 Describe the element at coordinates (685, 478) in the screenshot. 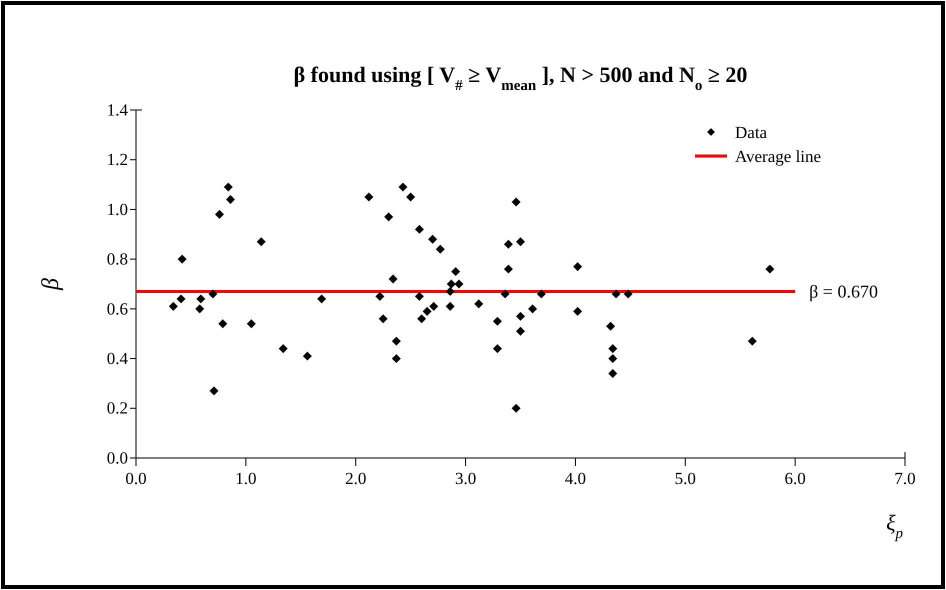

I see `x-tick-label: 5.0` at that location.